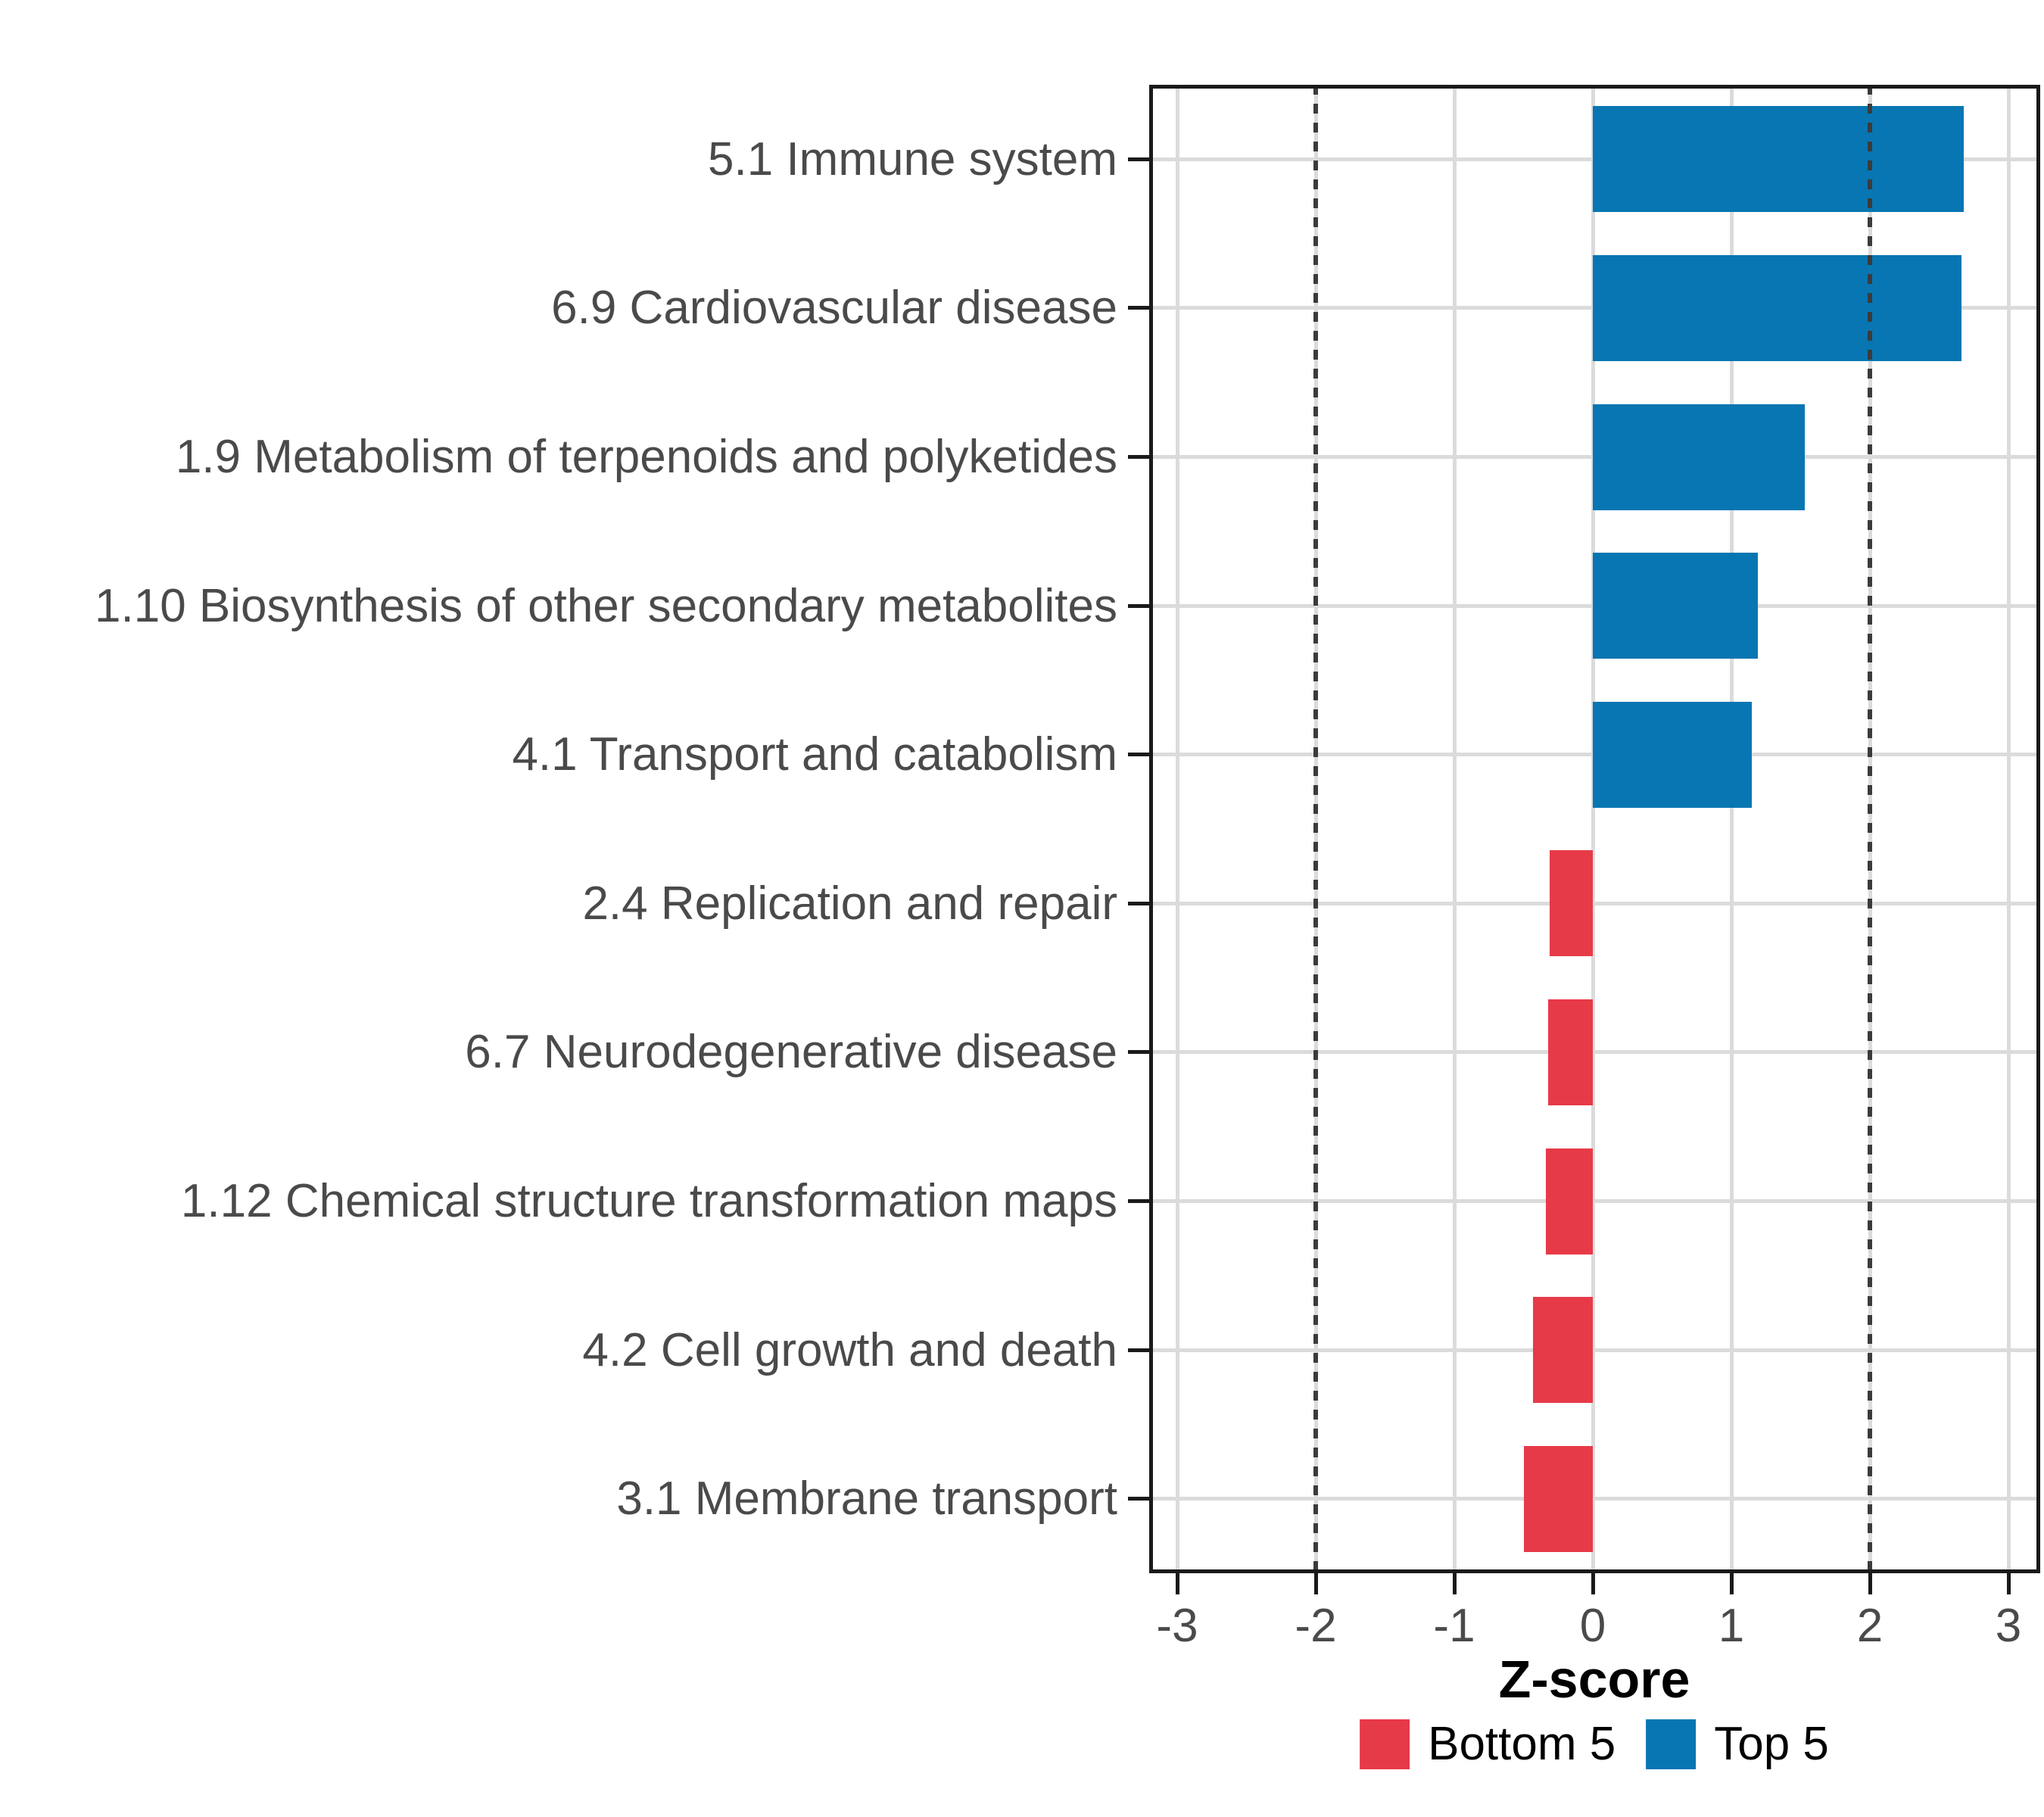 Image resolution: width=2044 pixels, height=1817 pixels. I want to click on y-axis-label: 5.1 Immune system, so click(913, 158).